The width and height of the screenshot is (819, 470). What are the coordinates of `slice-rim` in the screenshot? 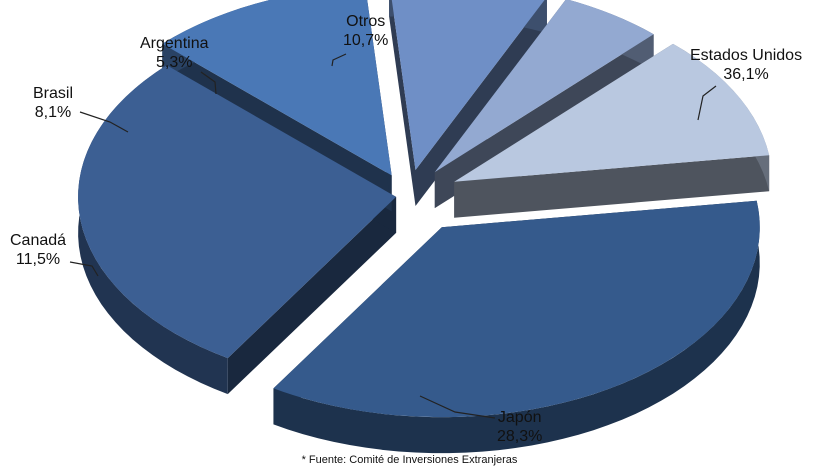 It's located at (153, 230).